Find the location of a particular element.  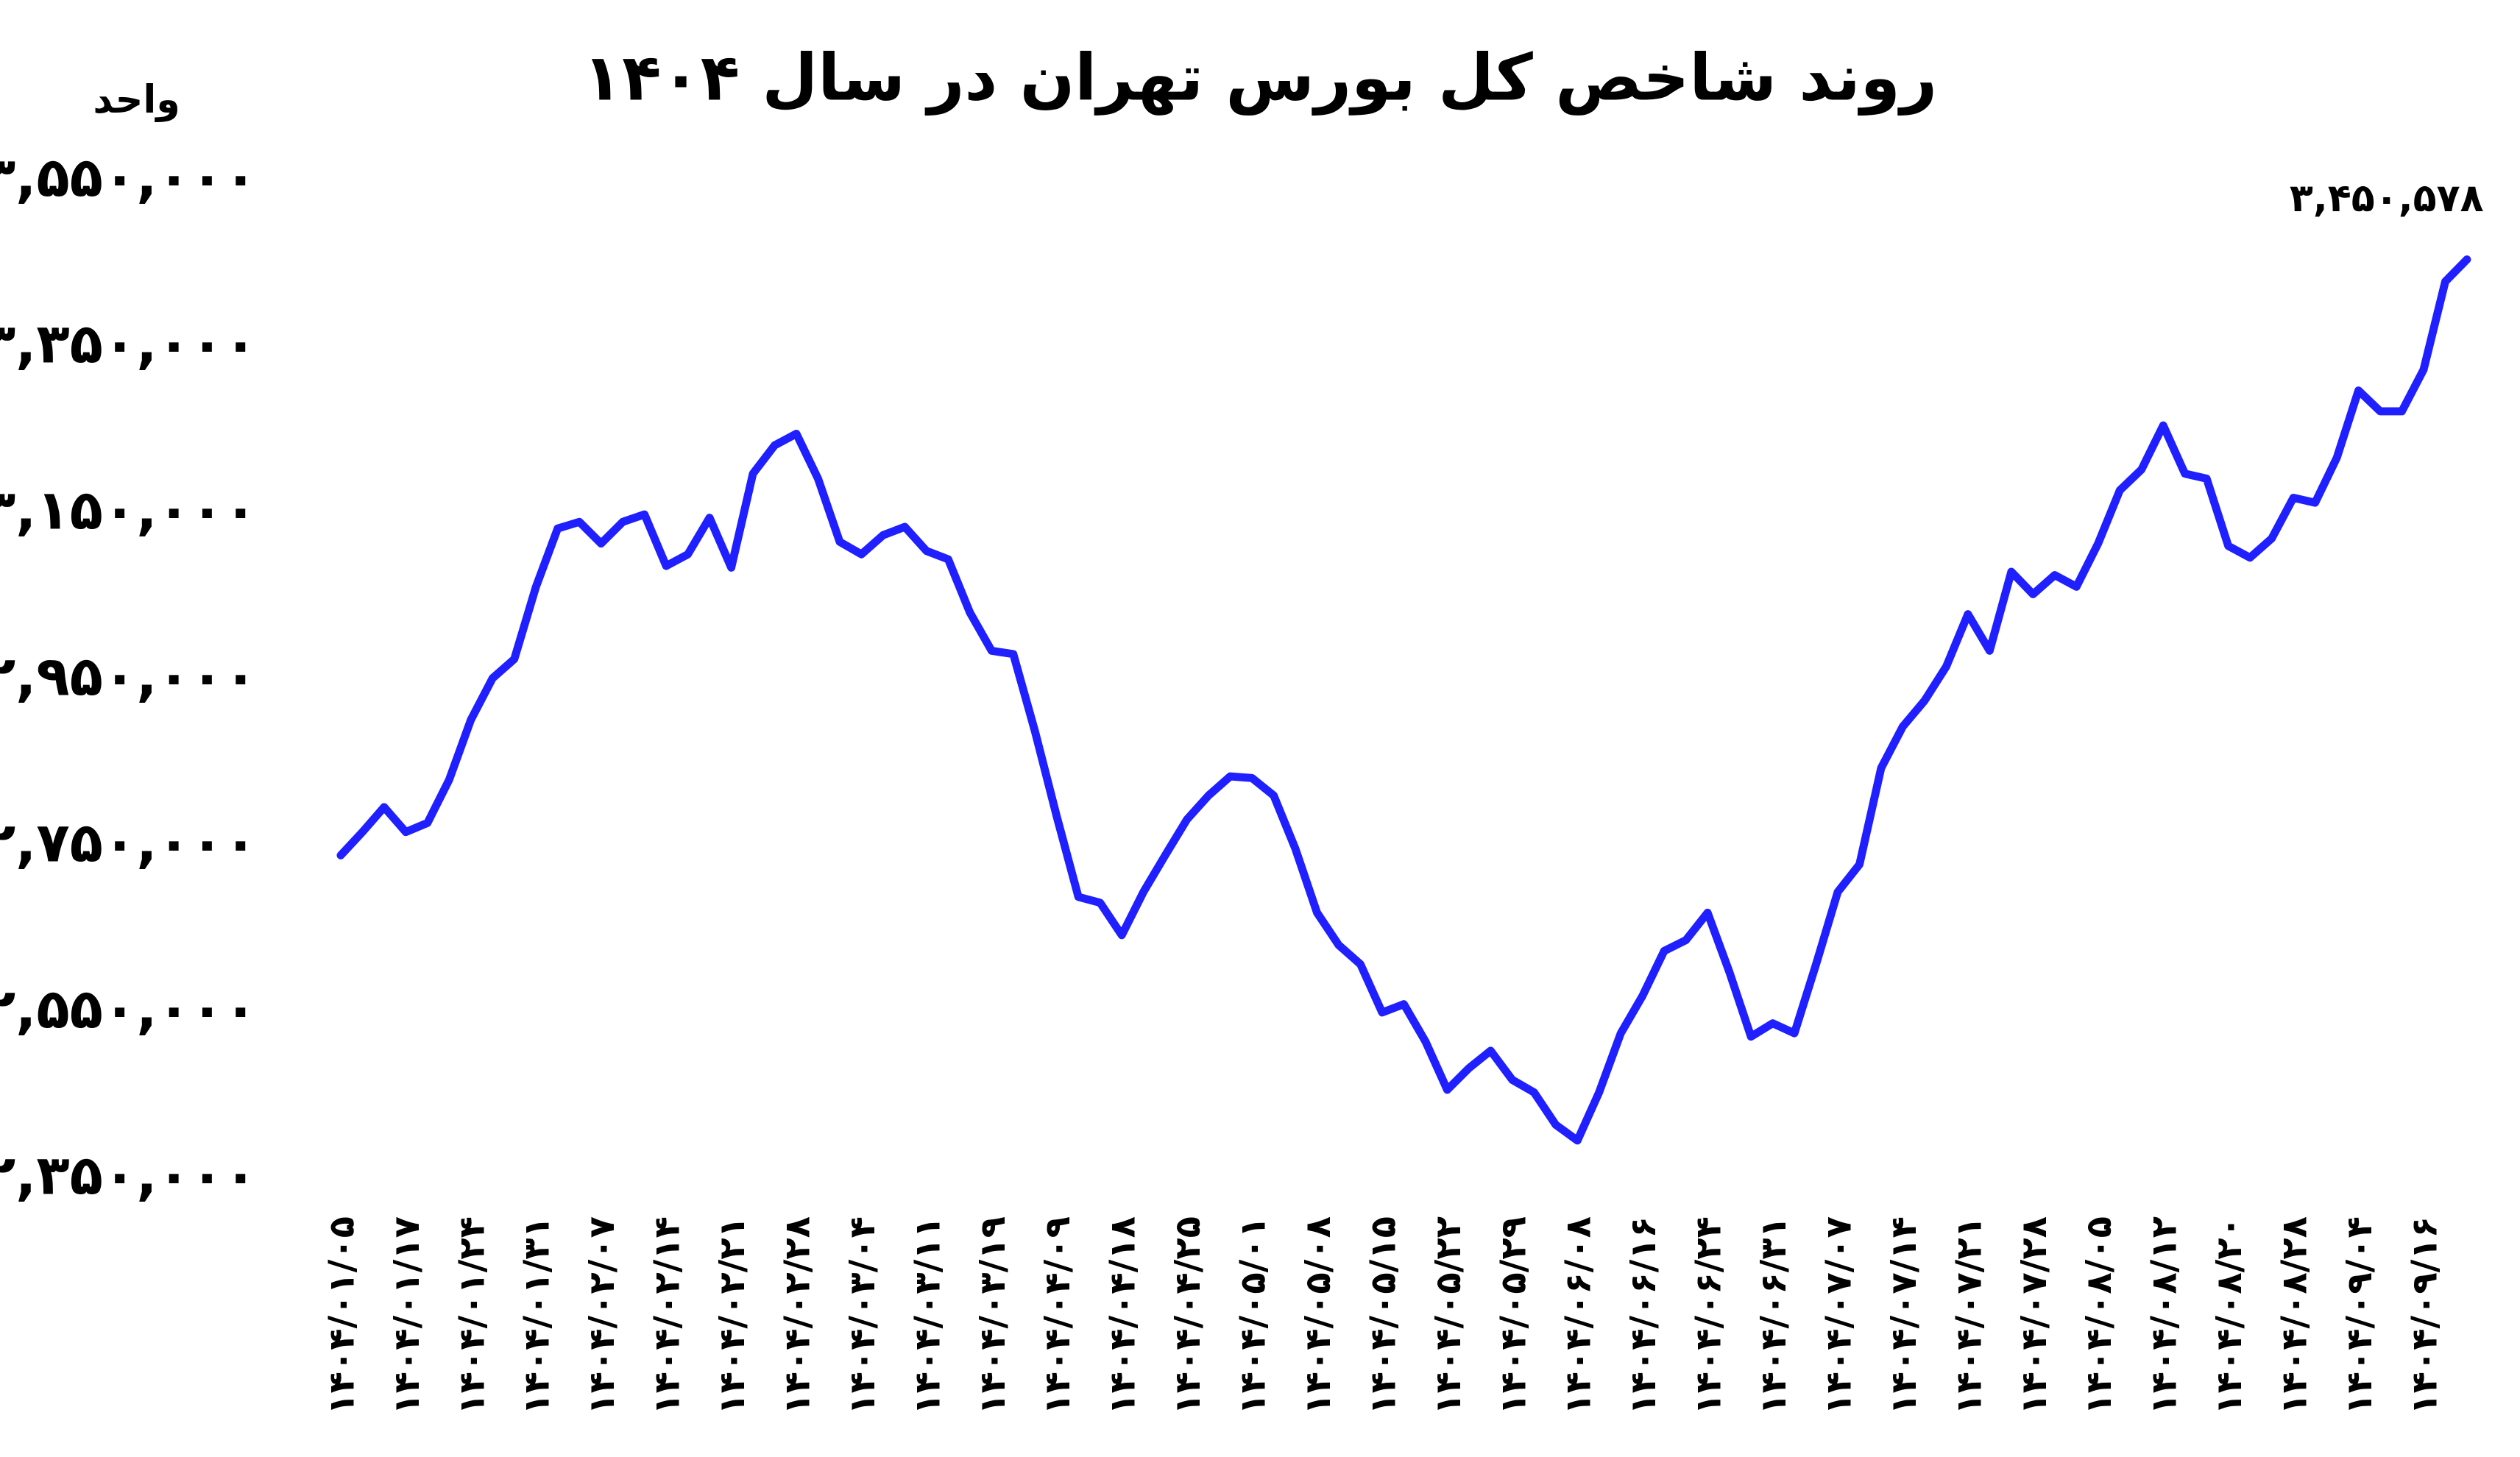

x-tick-label: ۱۴۰۴/۰۶/۳۱ is located at coordinates (1774, 1315).